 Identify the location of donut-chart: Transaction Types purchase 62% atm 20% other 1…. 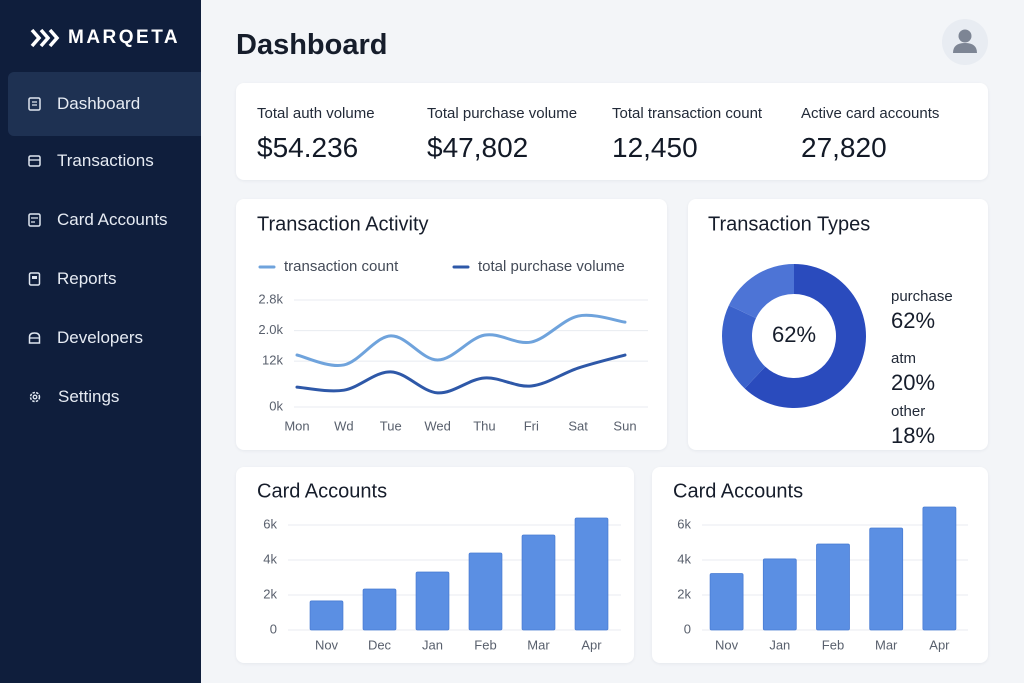
(830, 330).